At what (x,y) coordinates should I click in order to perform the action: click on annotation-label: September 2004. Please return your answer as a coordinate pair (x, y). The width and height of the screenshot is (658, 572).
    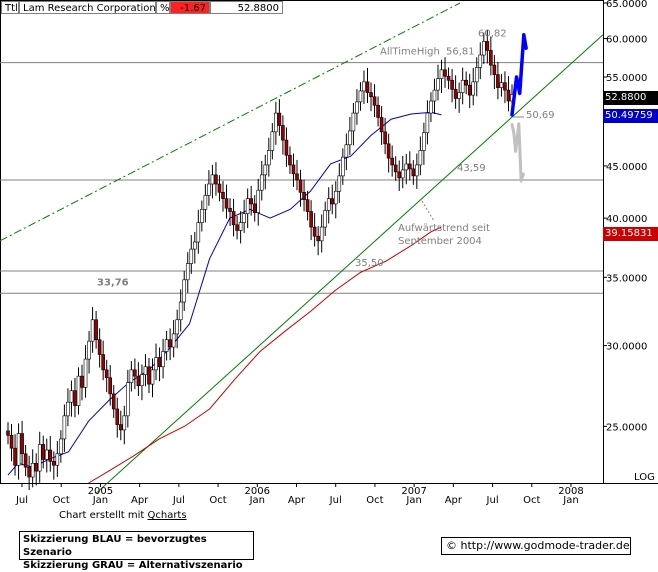
    Looking at the image, I should click on (440, 241).